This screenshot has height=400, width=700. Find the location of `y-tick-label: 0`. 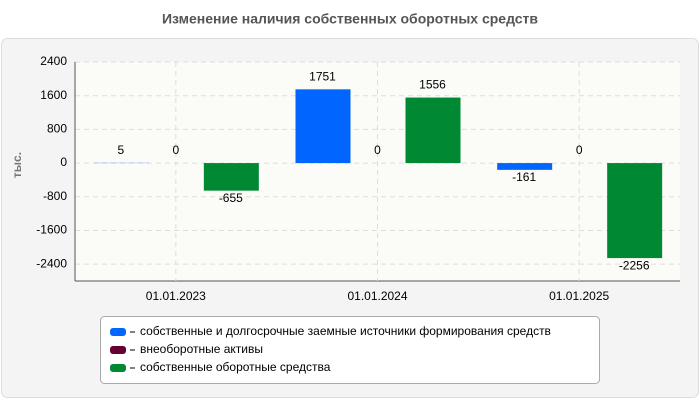

y-tick-label: 0 is located at coordinates (63, 162).